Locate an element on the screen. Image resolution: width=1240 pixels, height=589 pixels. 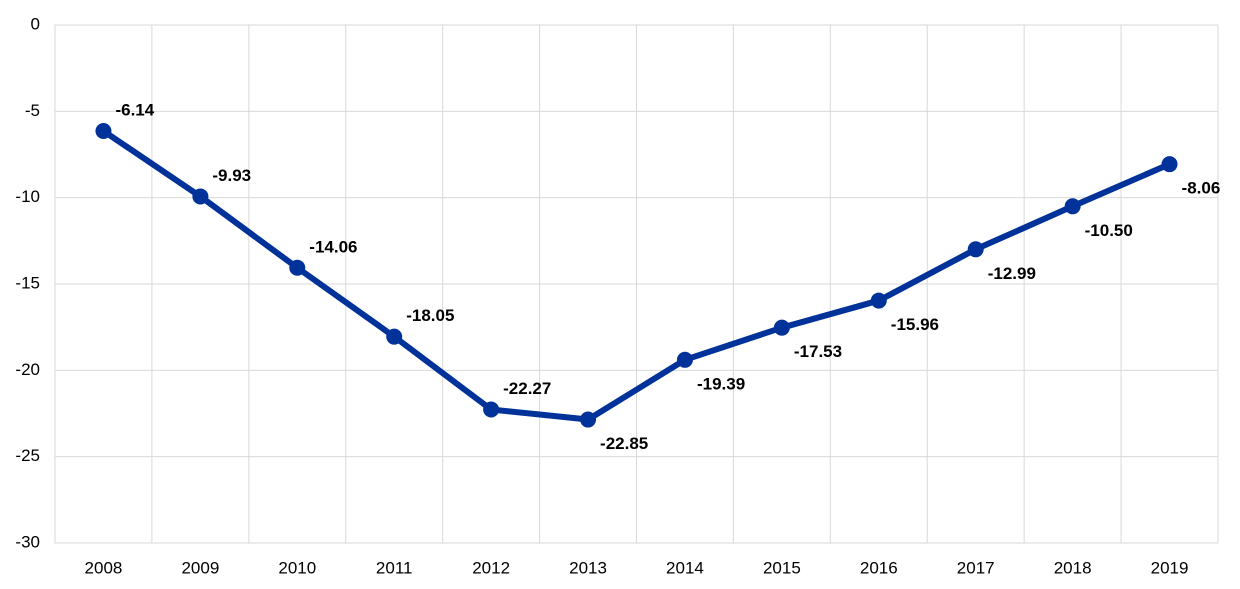
y-tick-label: -20 is located at coordinates (27, 369).